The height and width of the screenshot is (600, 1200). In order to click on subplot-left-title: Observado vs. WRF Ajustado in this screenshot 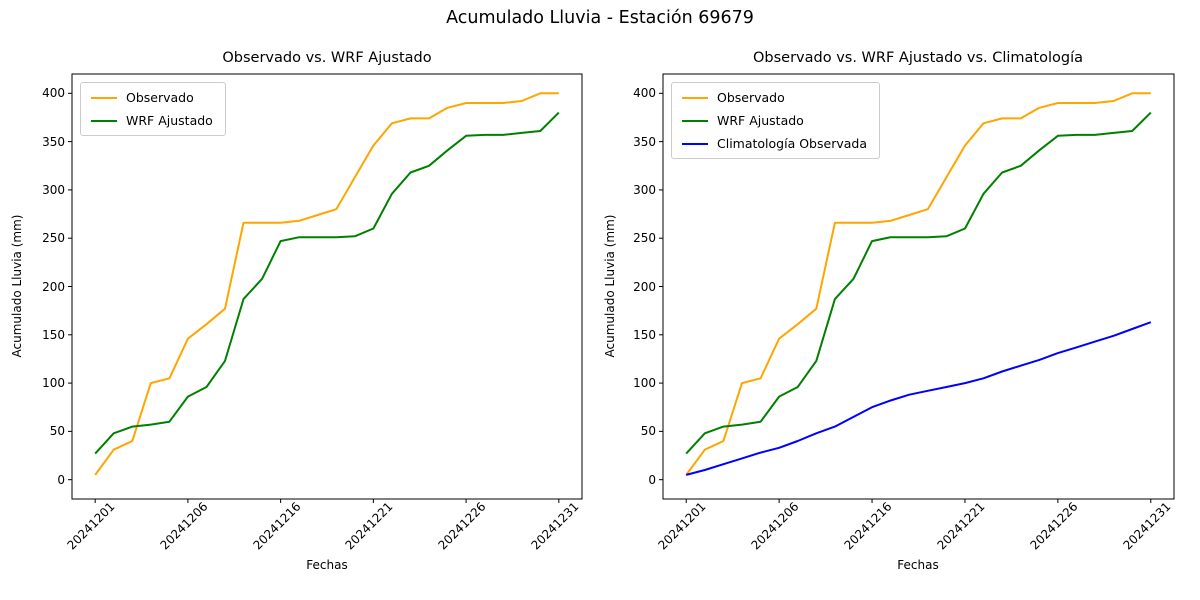, I will do `click(327, 58)`.